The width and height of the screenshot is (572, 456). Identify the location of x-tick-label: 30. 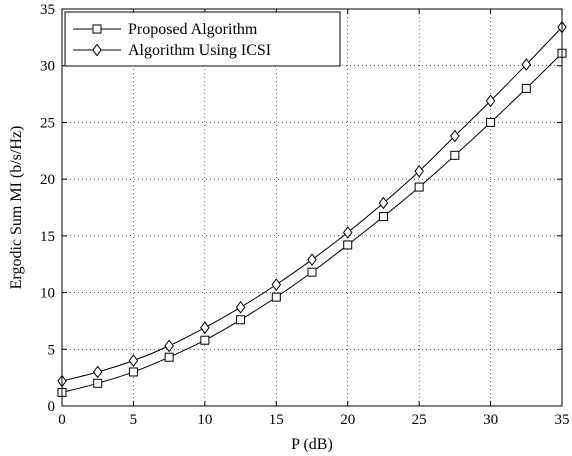
(490, 420).